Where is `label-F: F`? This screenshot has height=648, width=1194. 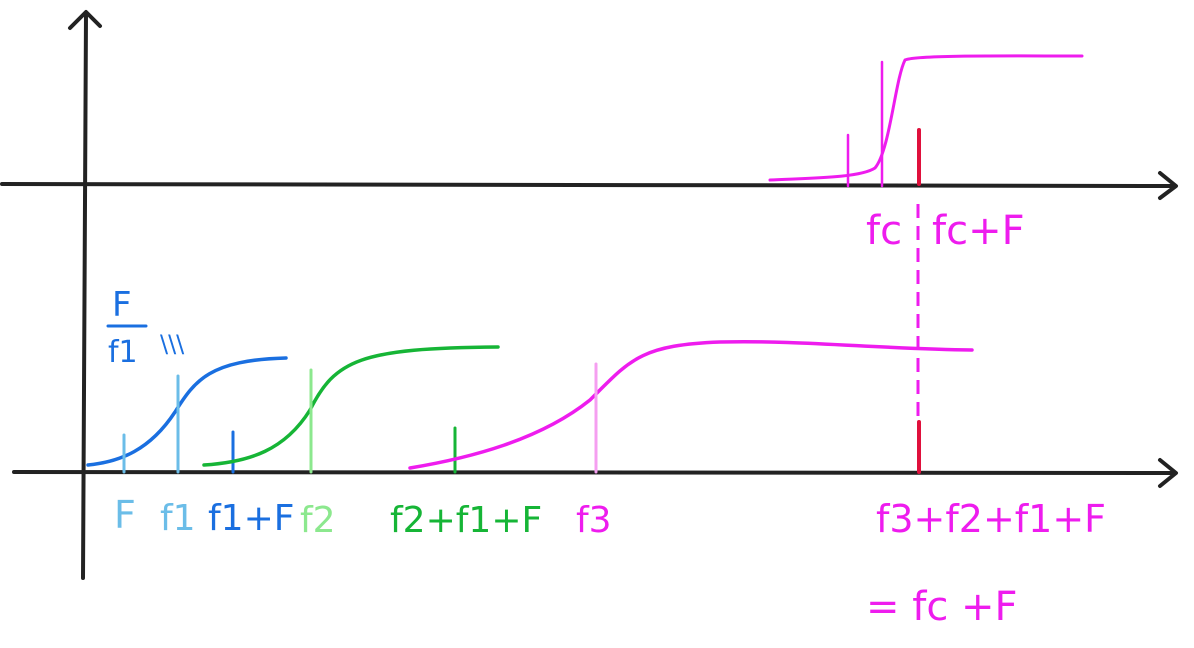
label-F: F is located at coordinates (125, 515).